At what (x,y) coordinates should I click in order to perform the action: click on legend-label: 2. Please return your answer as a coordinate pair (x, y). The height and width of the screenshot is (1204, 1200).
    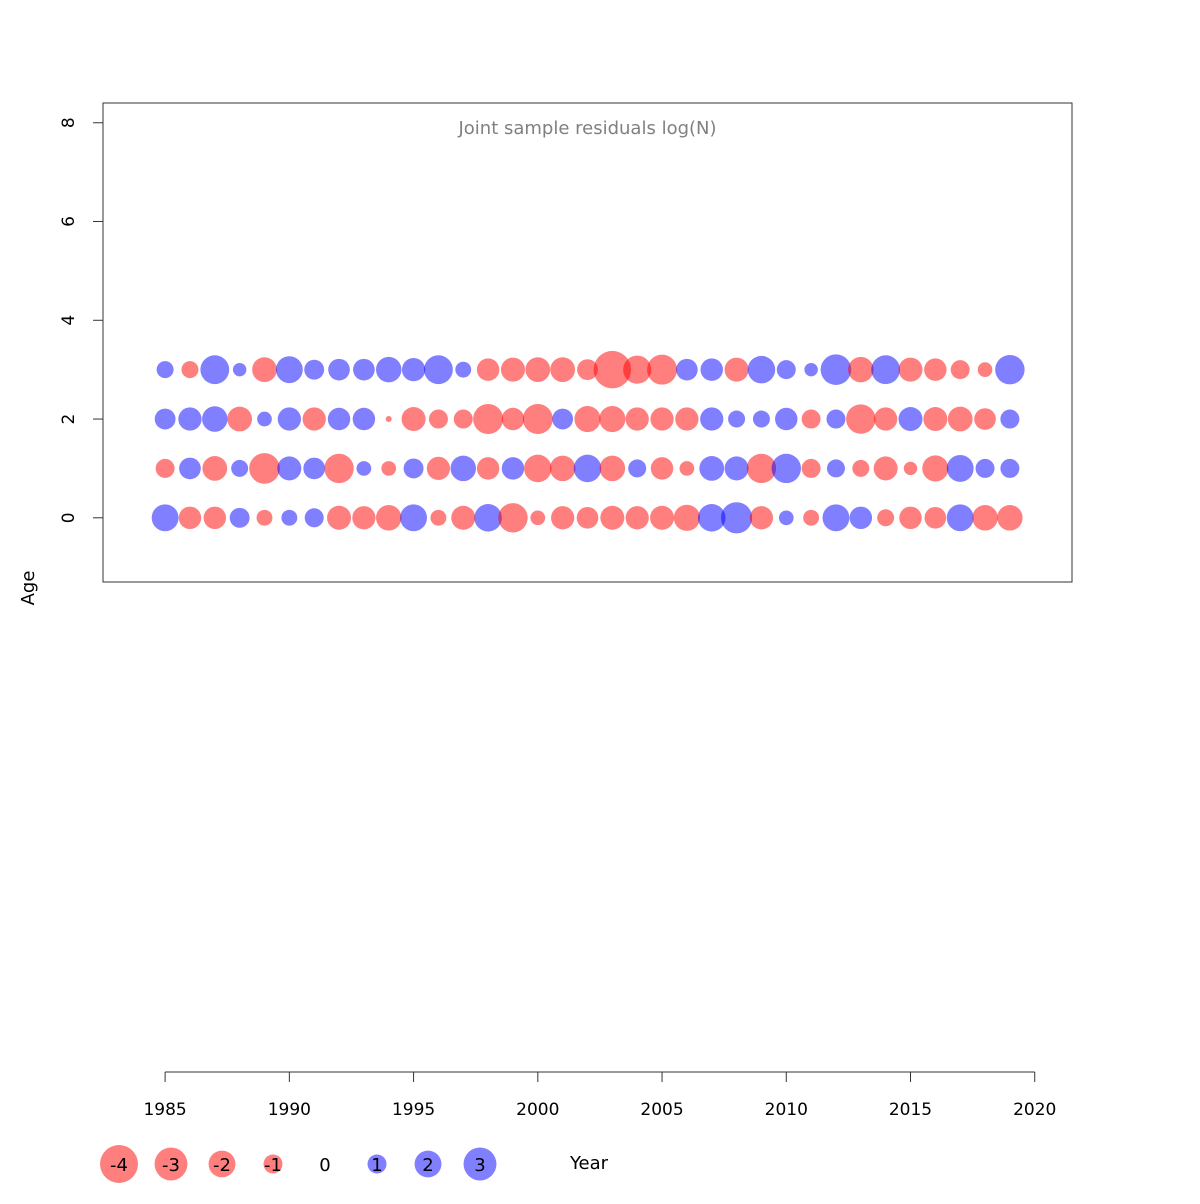
    Looking at the image, I should click on (427, 1165).